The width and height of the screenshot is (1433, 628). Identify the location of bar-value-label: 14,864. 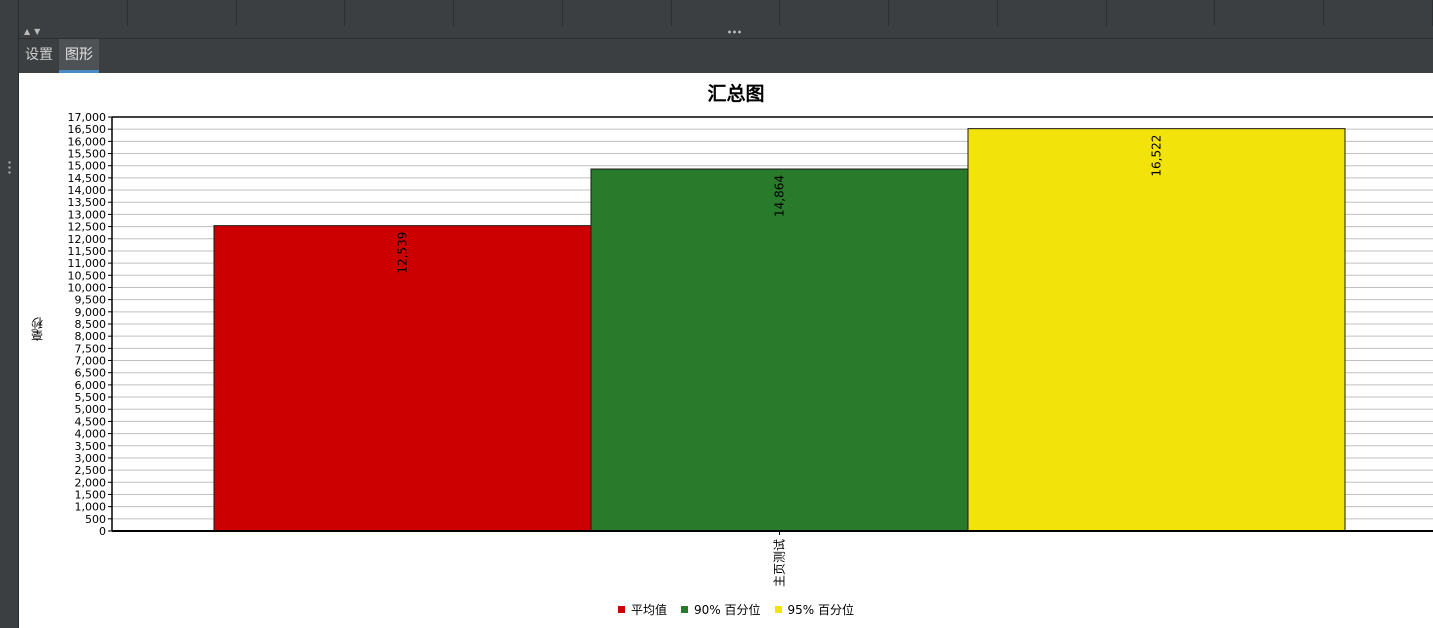
(780, 196).